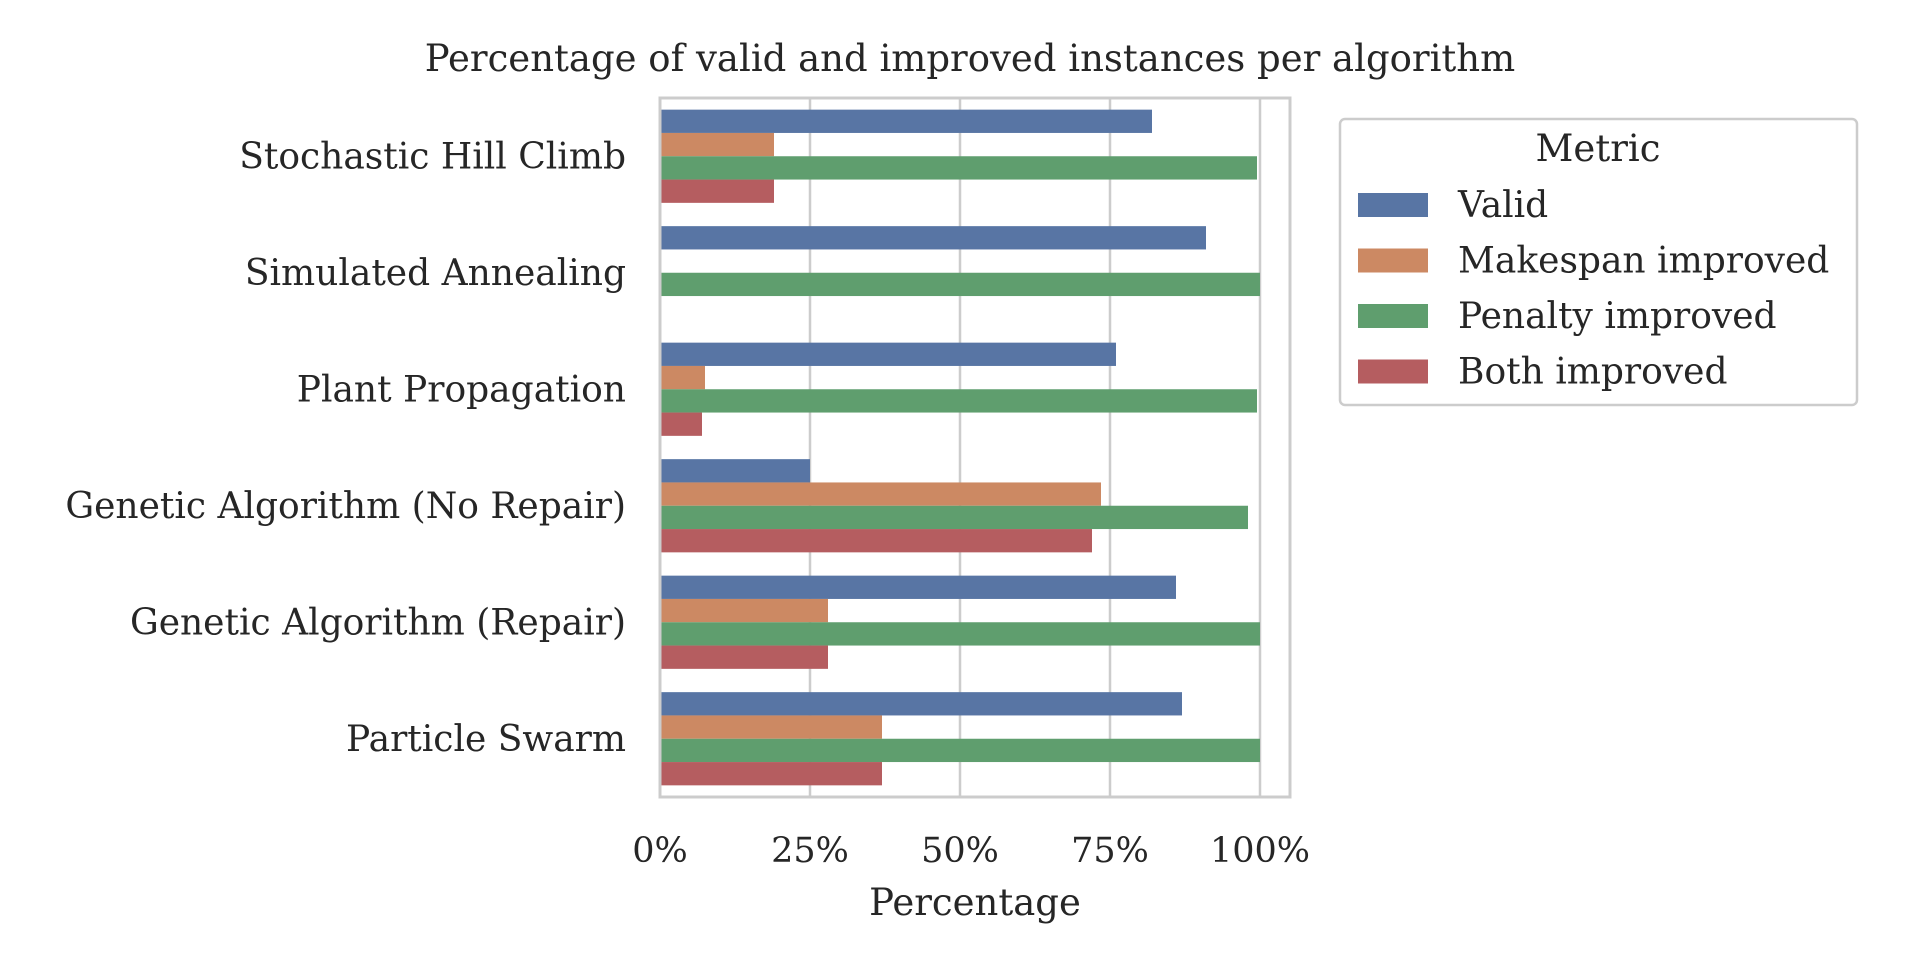 The height and width of the screenshot is (963, 1920). What do you see at coordinates (1393, 371) in the screenshot?
I see `legend-swatch-both-improved` at bounding box center [1393, 371].